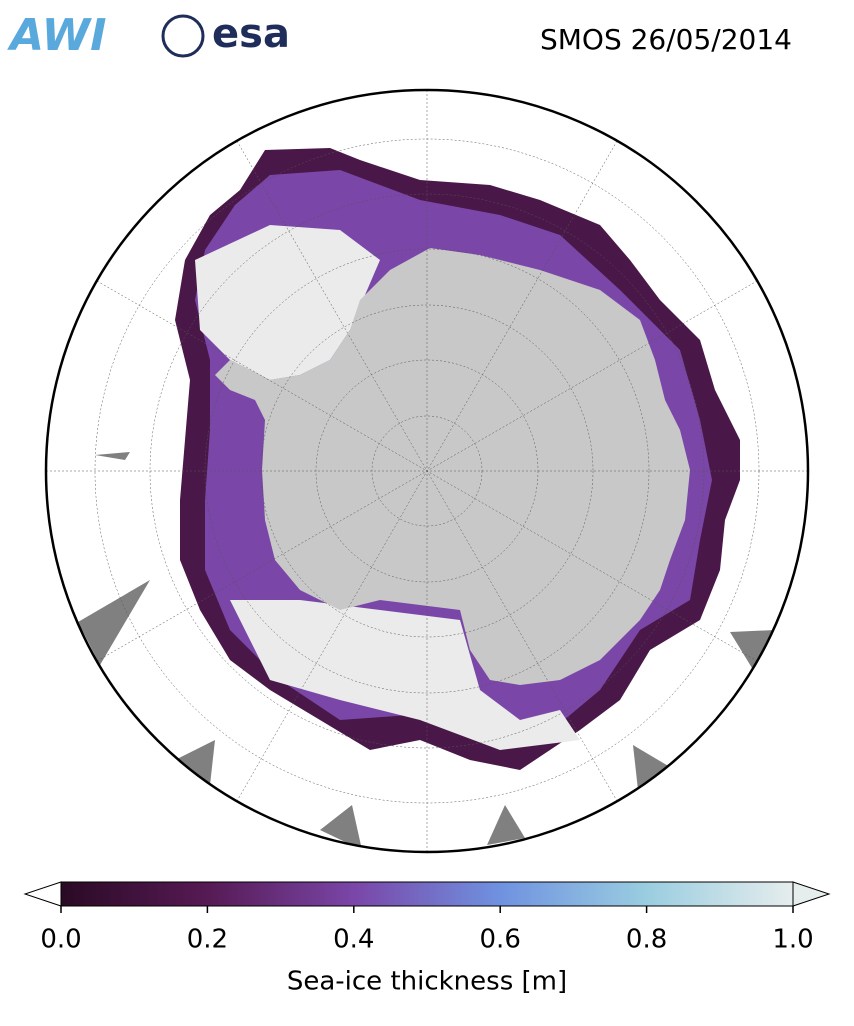 The width and height of the screenshot is (854, 1026). What do you see at coordinates (666, 39) in the screenshot?
I see `title: SMOS 26/05/2014` at bounding box center [666, 39].